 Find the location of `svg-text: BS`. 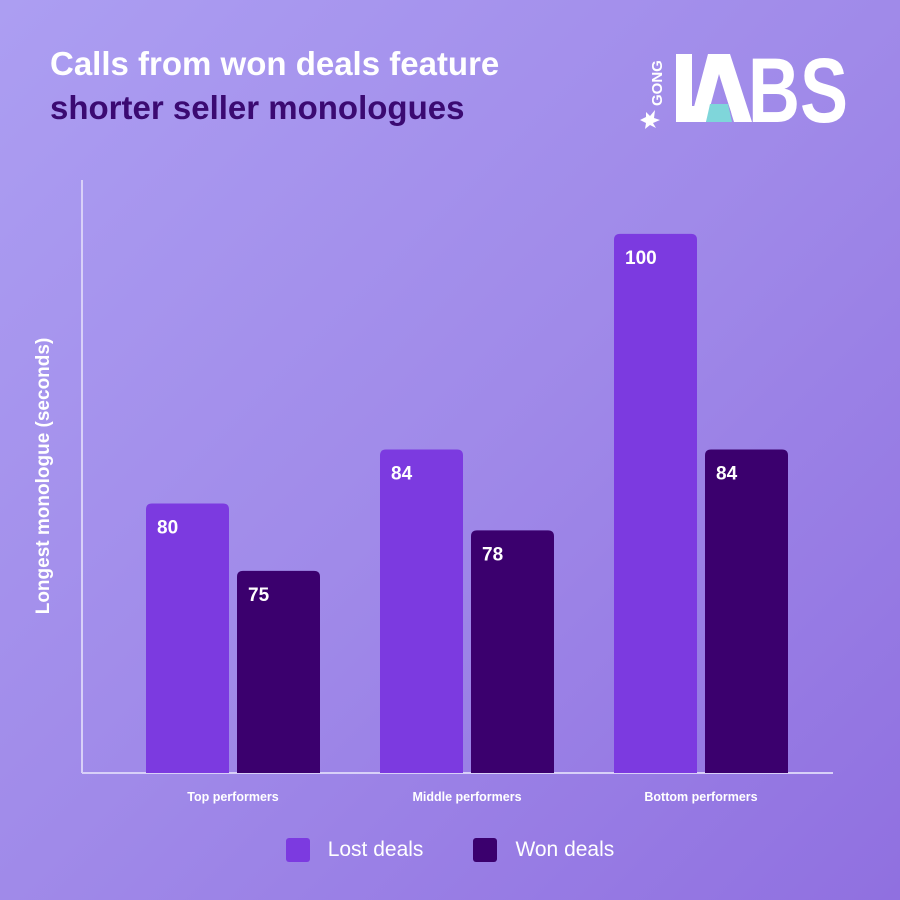

svg-text: BS is located at coordinates (798, 88).